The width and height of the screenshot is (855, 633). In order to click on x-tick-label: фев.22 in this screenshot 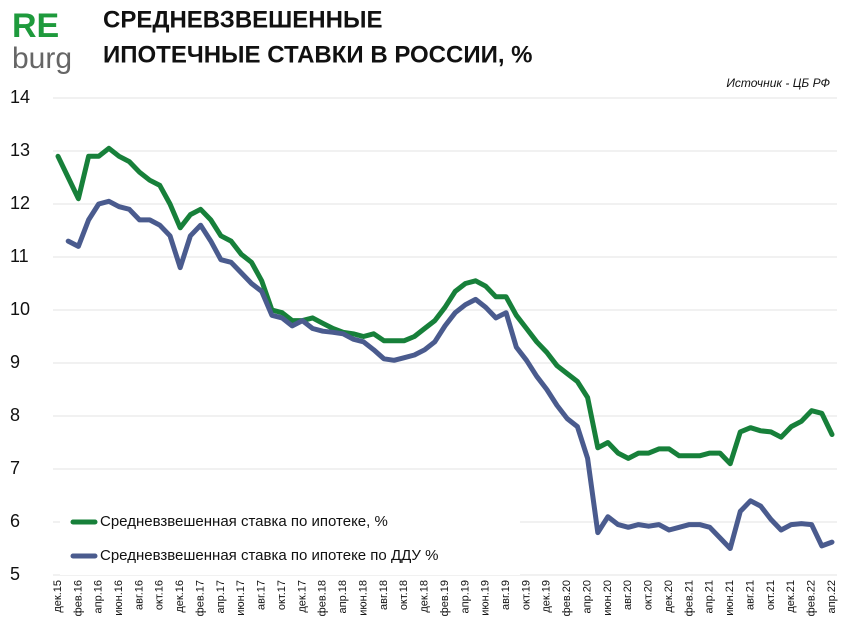, I will do `click(812, 598)`.